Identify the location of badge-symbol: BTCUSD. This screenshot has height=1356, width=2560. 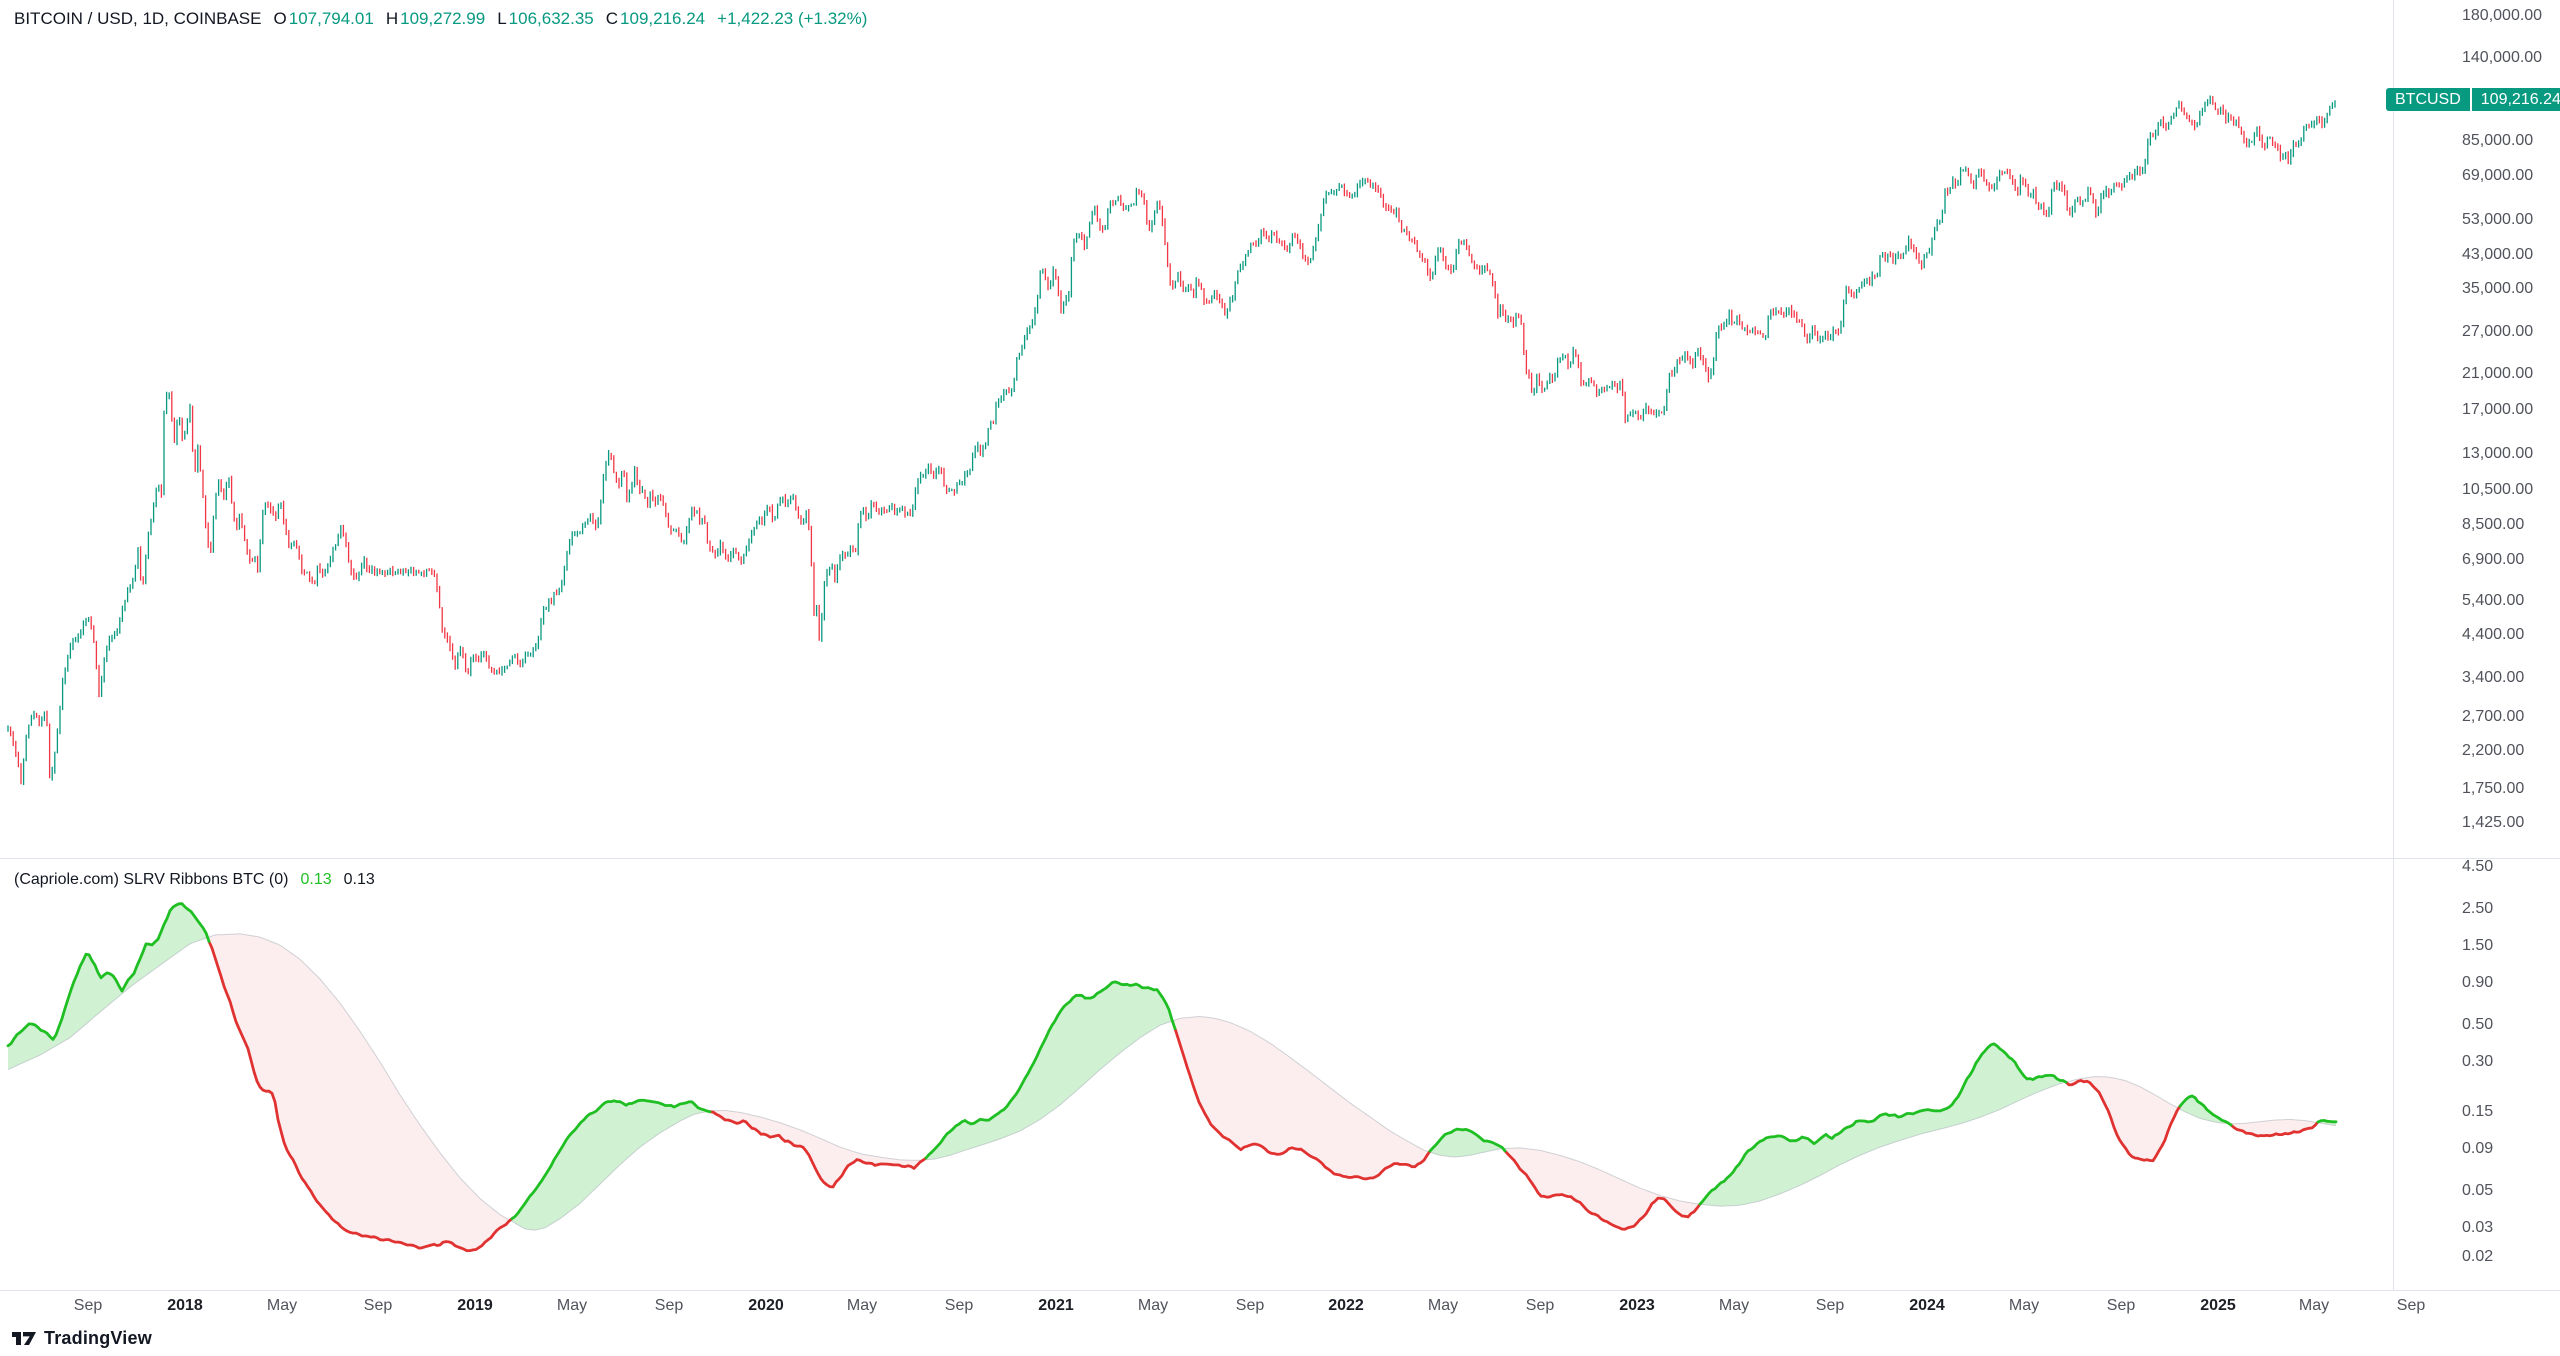
(2428, 99).